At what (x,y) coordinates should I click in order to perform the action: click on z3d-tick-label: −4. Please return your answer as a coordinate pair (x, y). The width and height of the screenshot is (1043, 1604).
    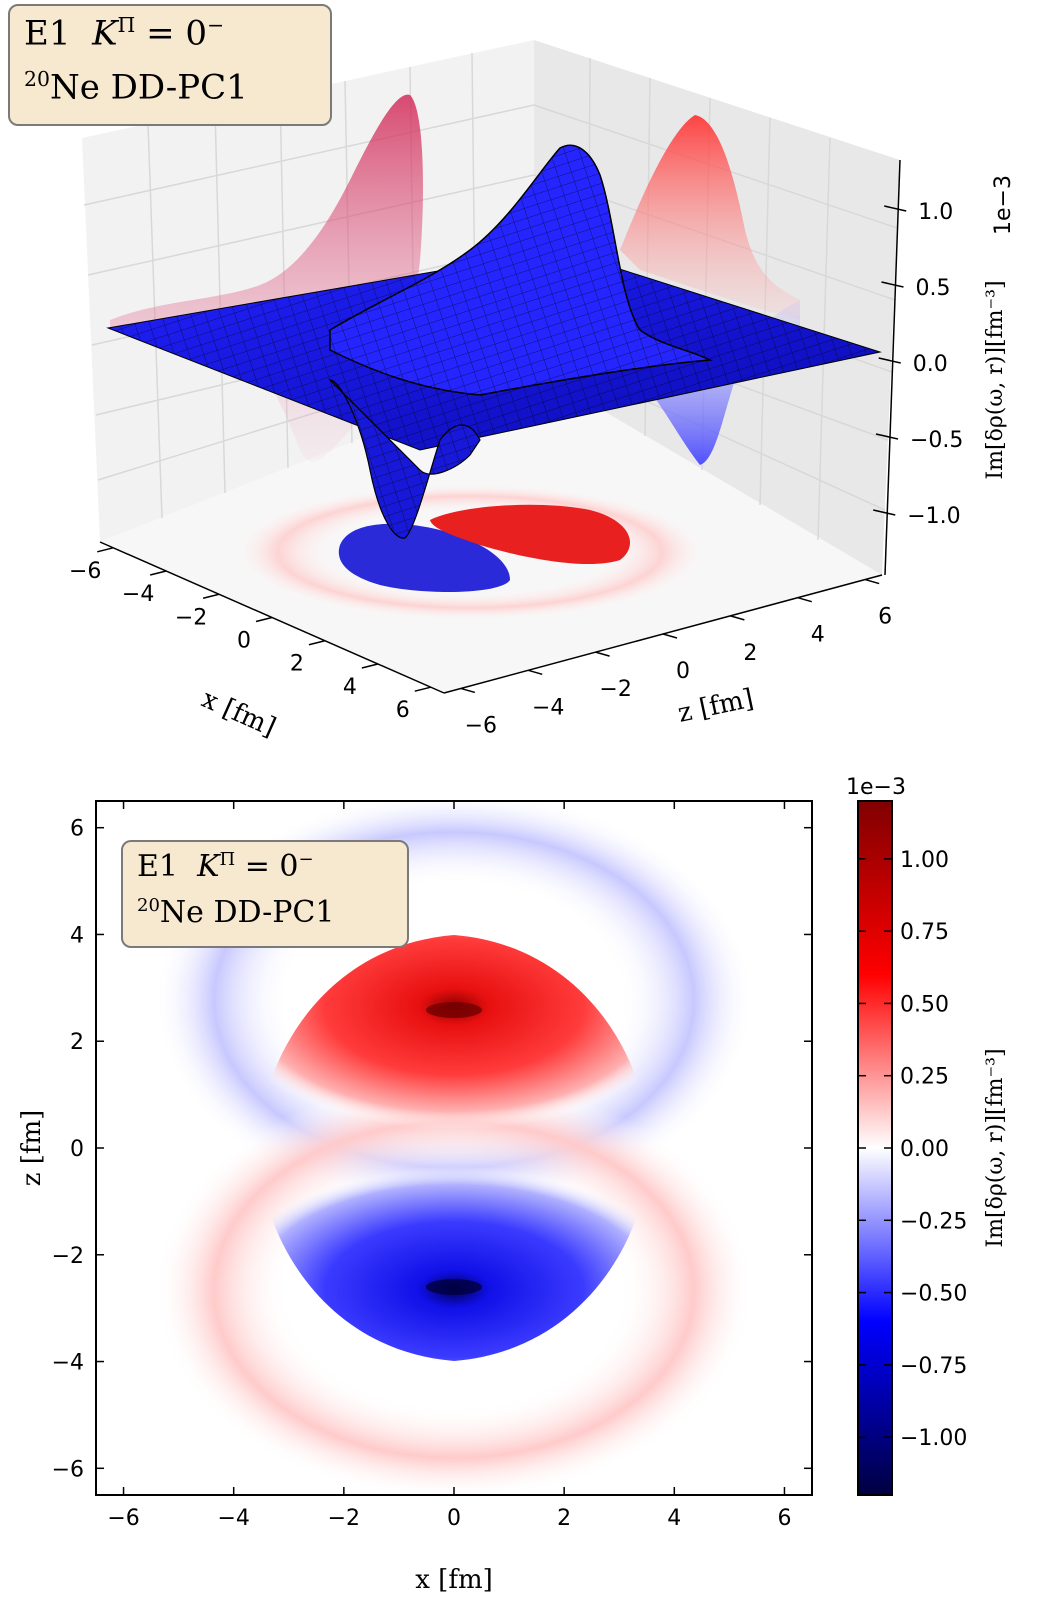
    Looking at the image, I should click on (548, 707).